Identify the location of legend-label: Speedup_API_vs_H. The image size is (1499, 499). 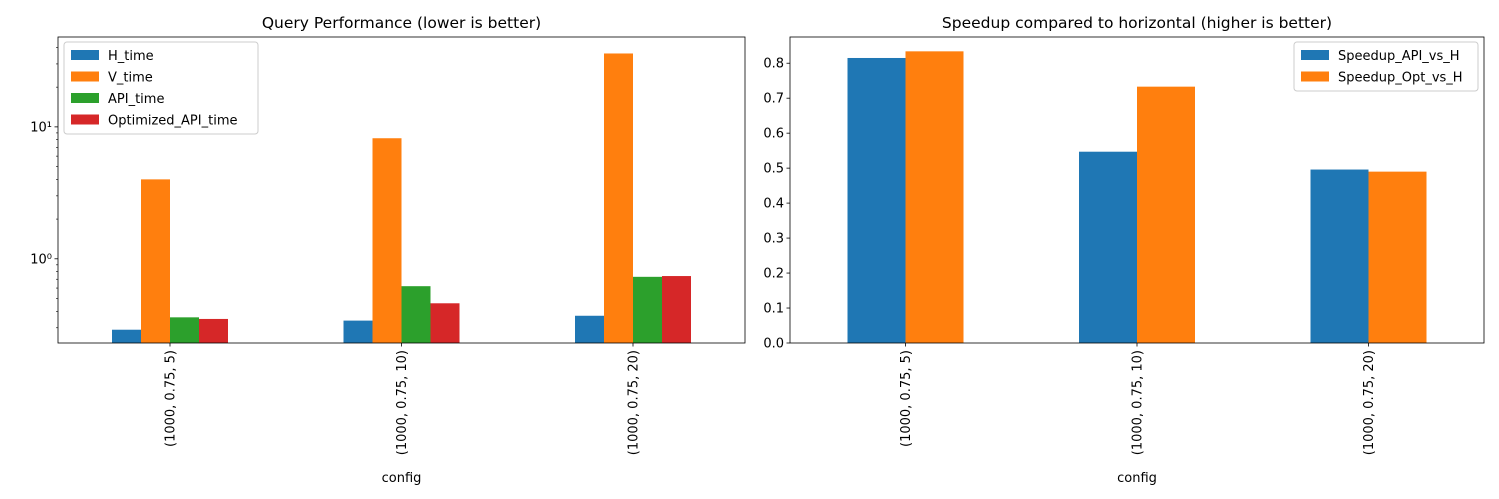
(1399, 56).